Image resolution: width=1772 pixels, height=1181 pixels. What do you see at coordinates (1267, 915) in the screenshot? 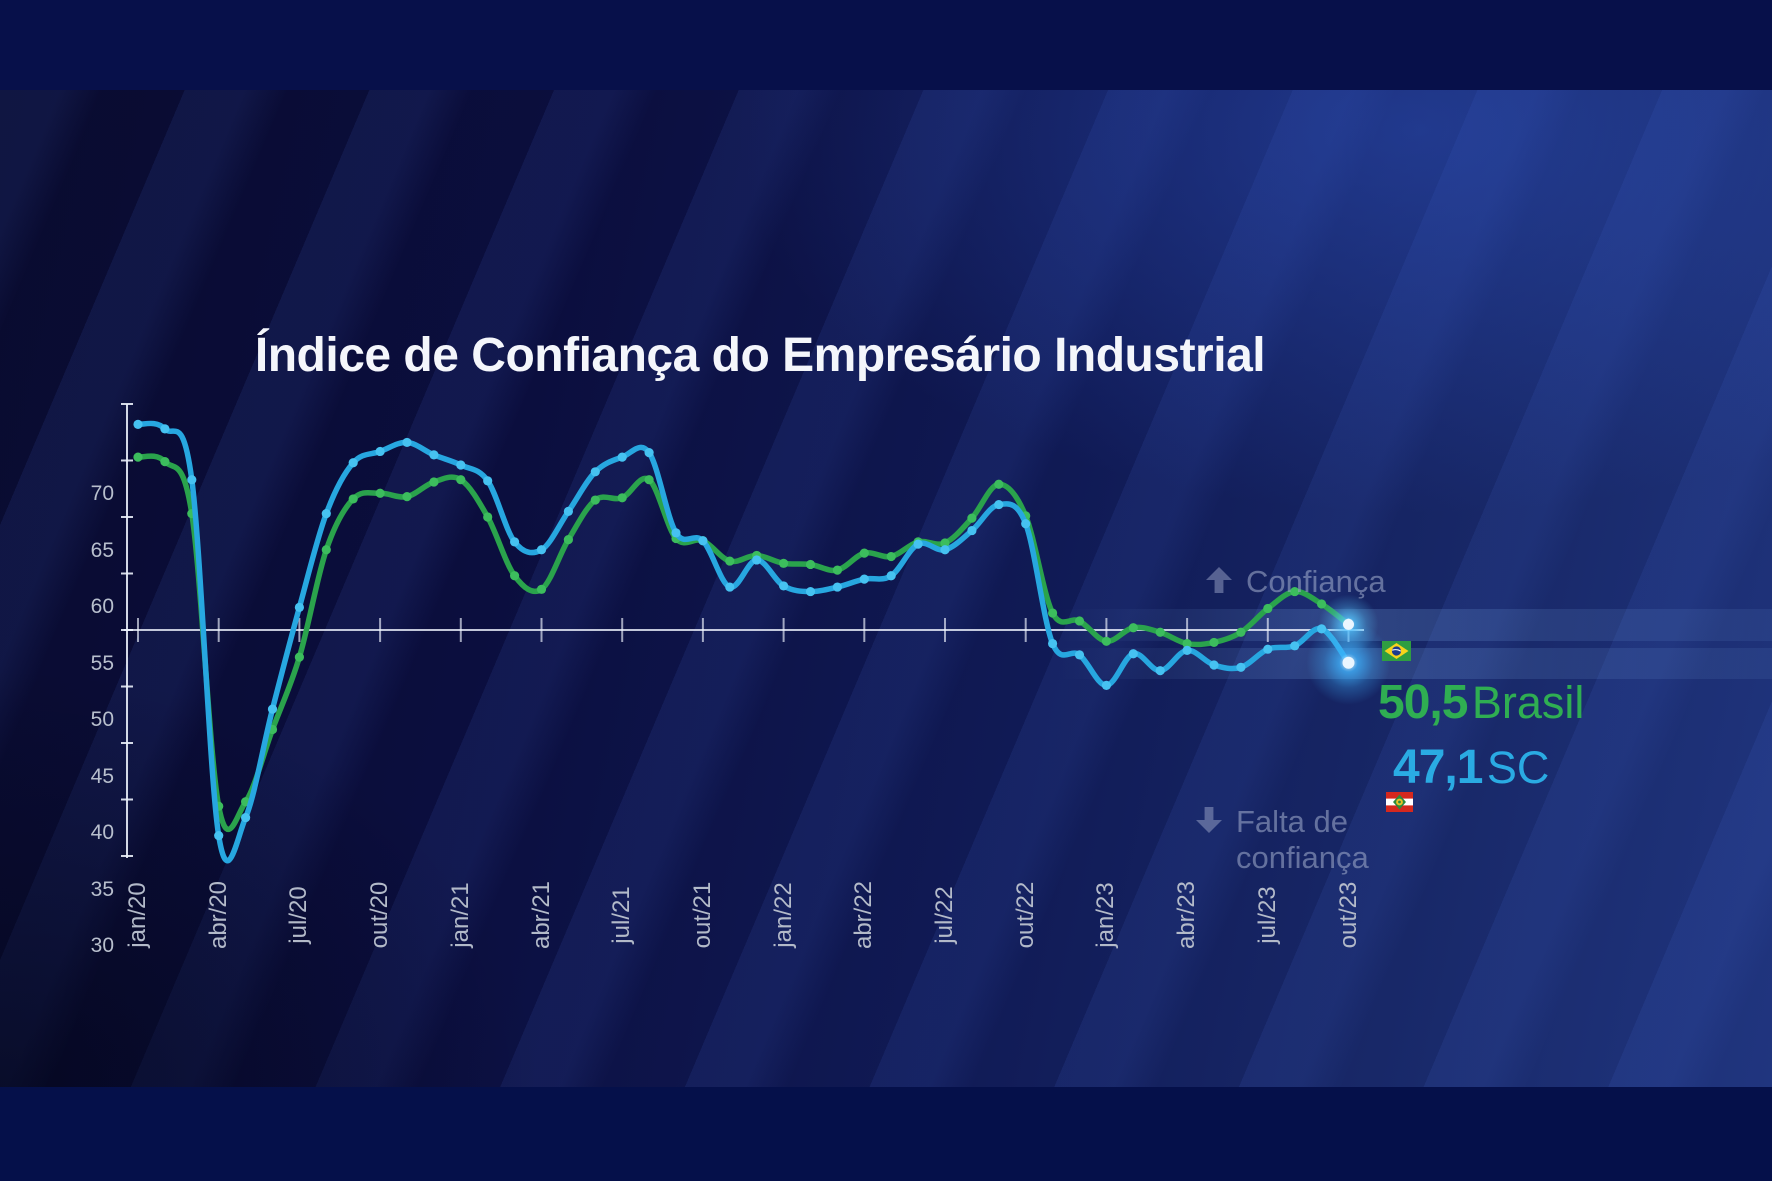
I see `x-tick-label: jul/23` at bounding box center [1267, 915].